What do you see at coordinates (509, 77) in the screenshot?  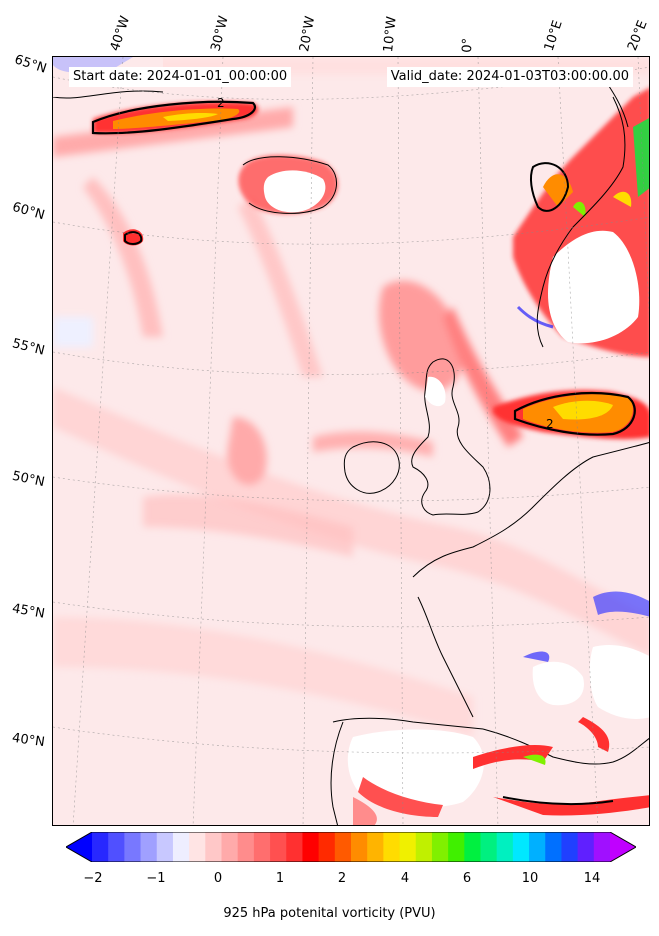 I see `valid-date-label: Valid_date: 2024-01-03T03:00:00.00` at bounding box center [509, 77].